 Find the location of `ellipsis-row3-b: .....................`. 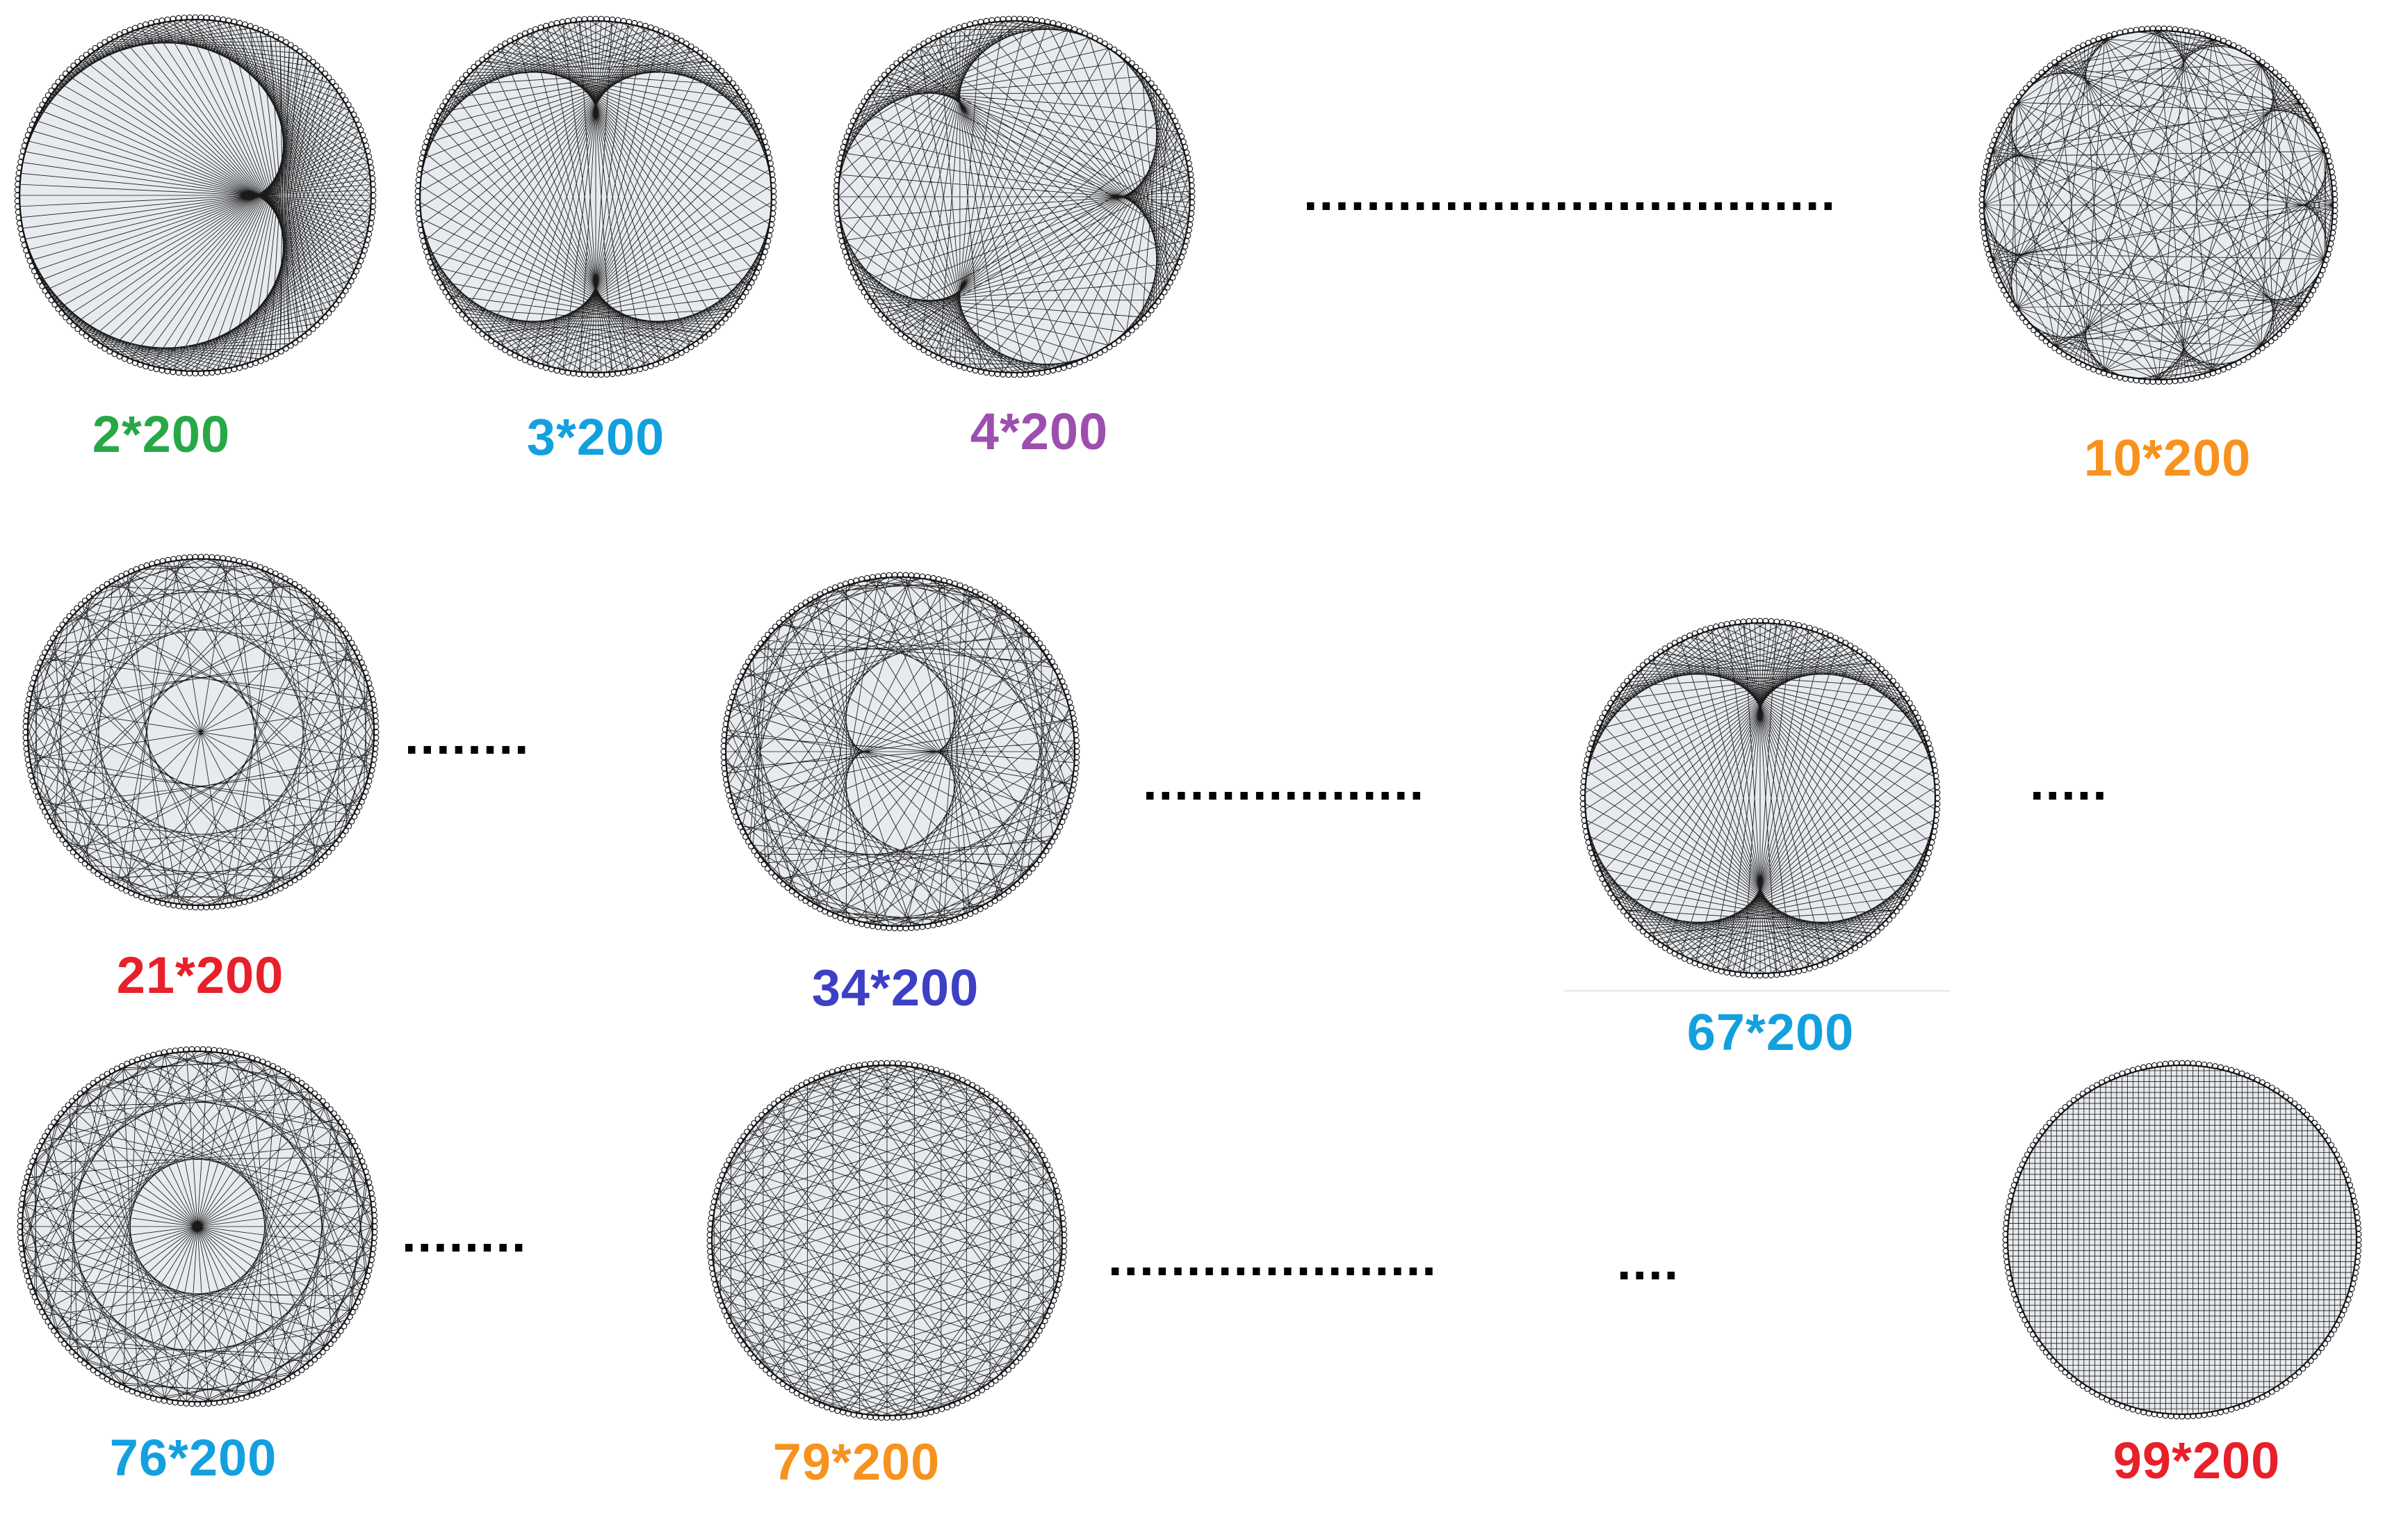

ellipsis-row3-b: ..................... is located at coordinates (1273, 1257).